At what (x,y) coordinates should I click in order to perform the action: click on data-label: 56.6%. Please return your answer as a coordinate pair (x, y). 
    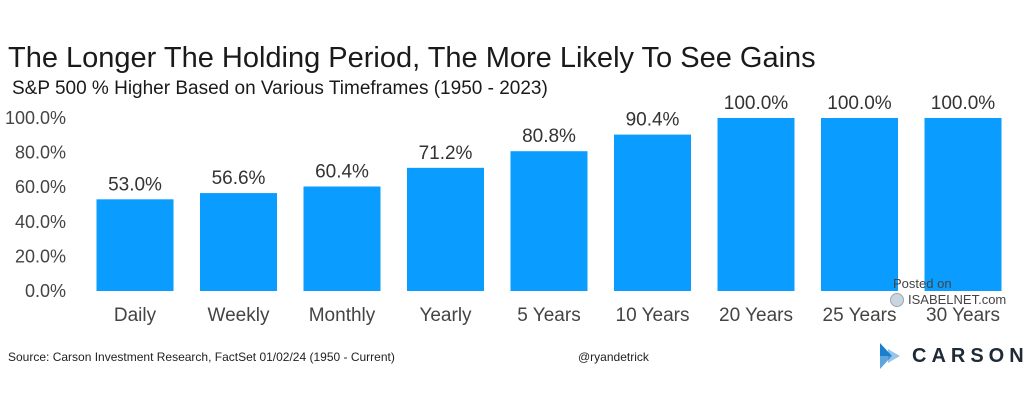
    Looking at the image, I should click on (239, 178).